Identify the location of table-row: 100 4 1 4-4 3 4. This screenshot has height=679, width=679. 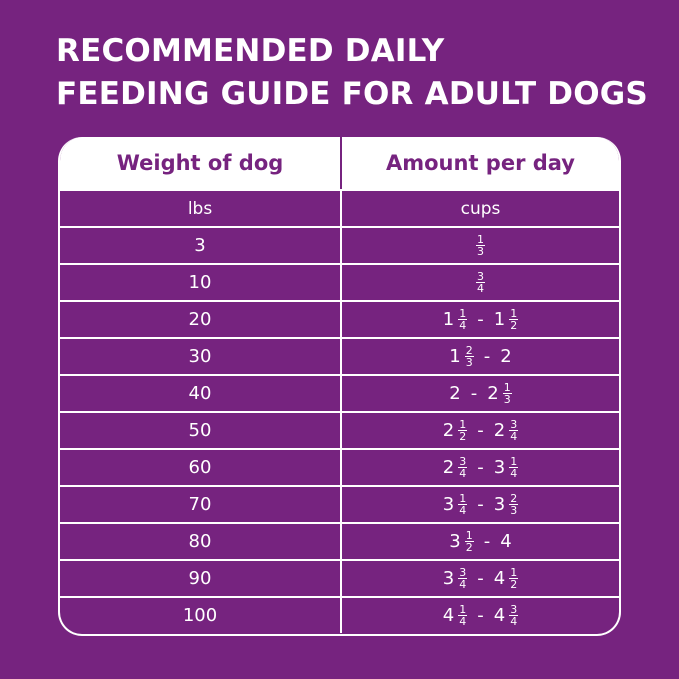
(339, 614).